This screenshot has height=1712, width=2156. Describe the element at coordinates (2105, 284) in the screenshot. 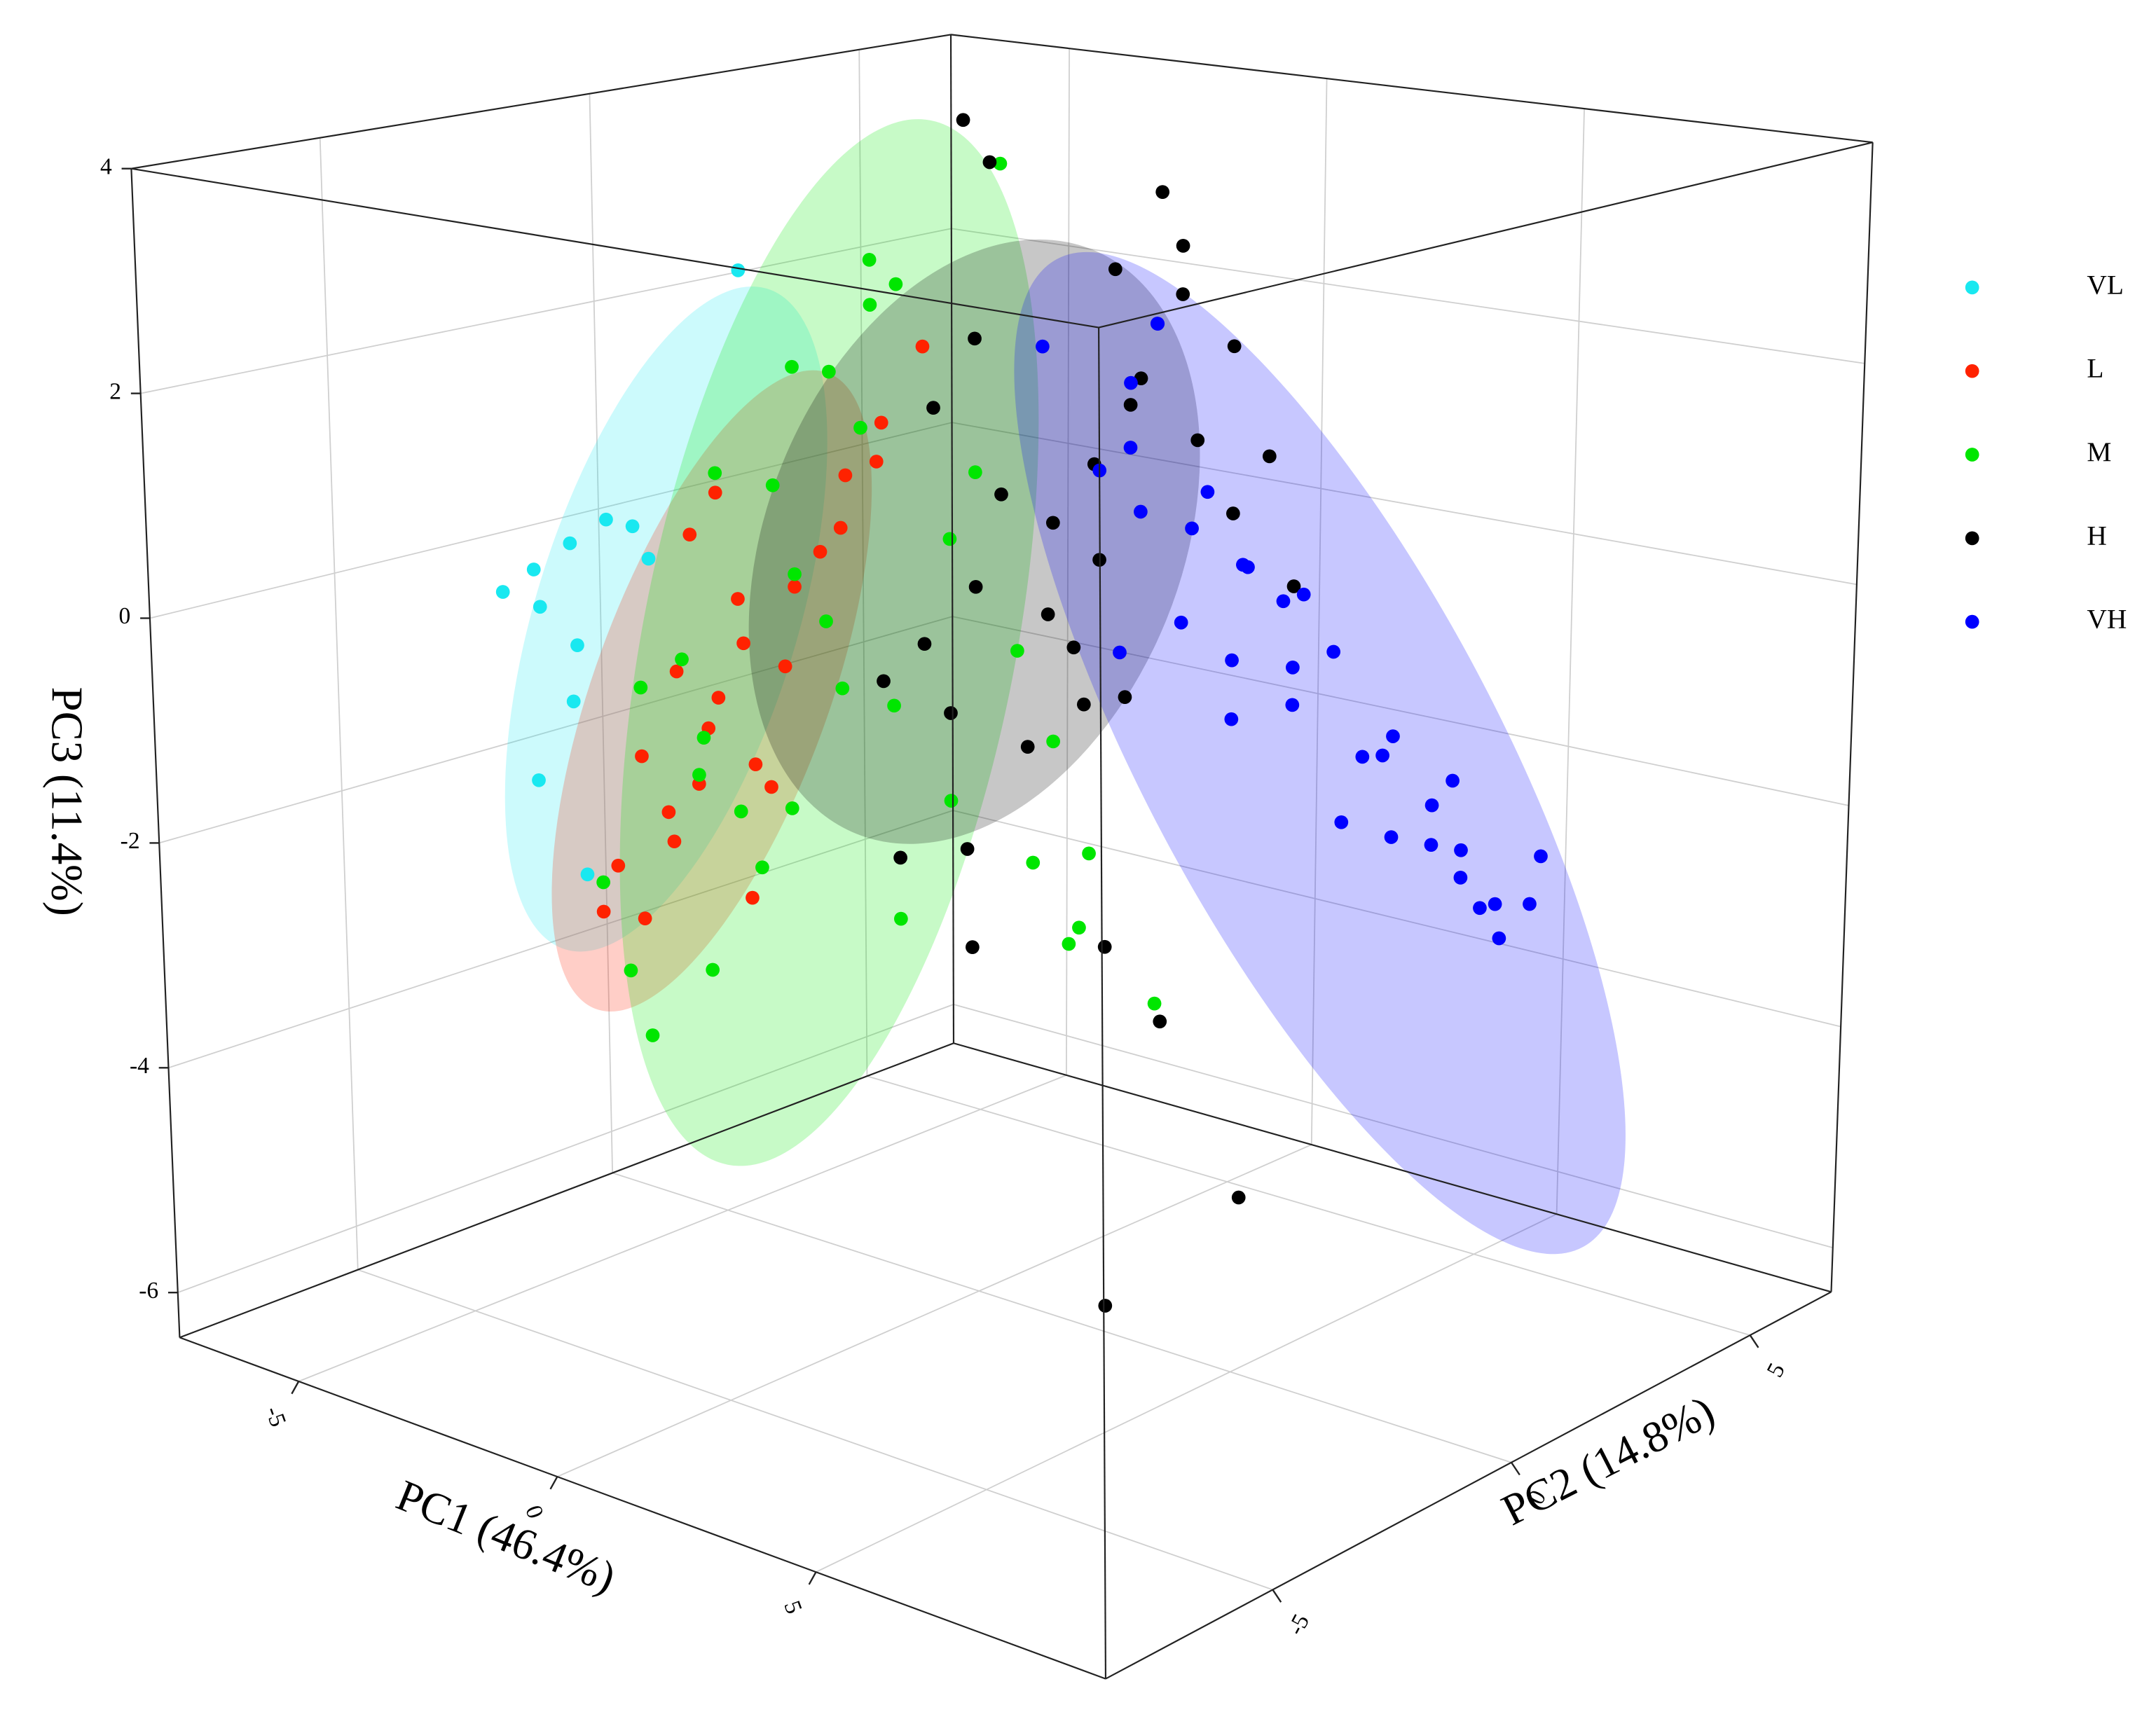

I see `legend-label: VL` at that location.